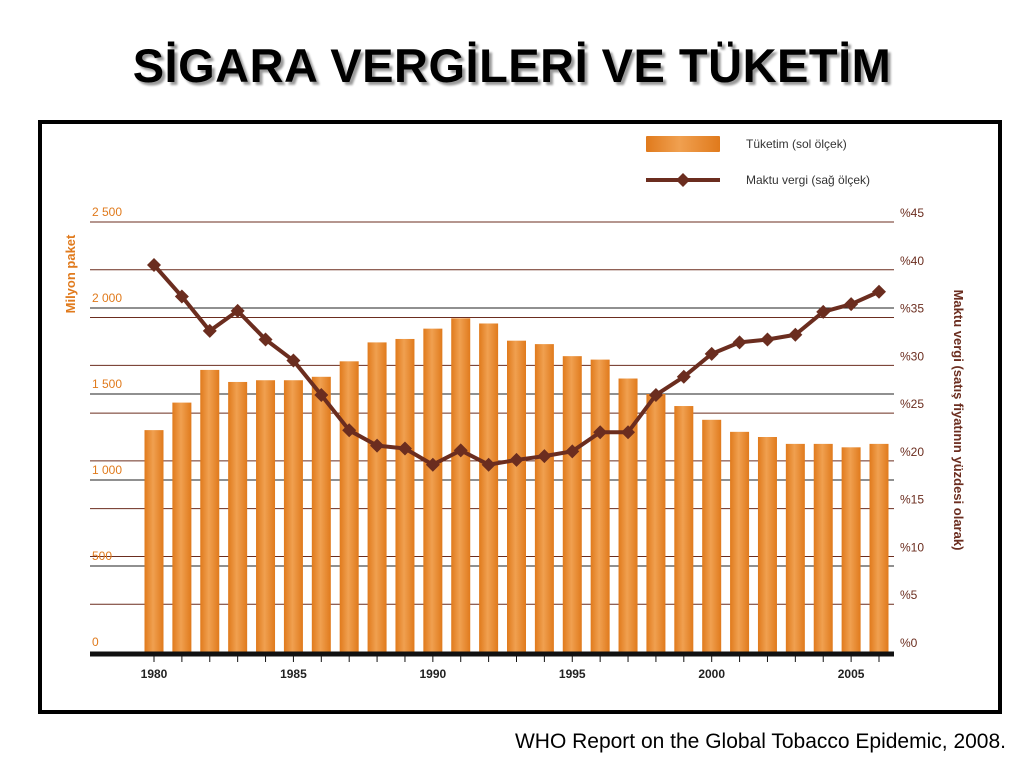  I want to click on left-tick-label: 2 000, so click(107, 298).